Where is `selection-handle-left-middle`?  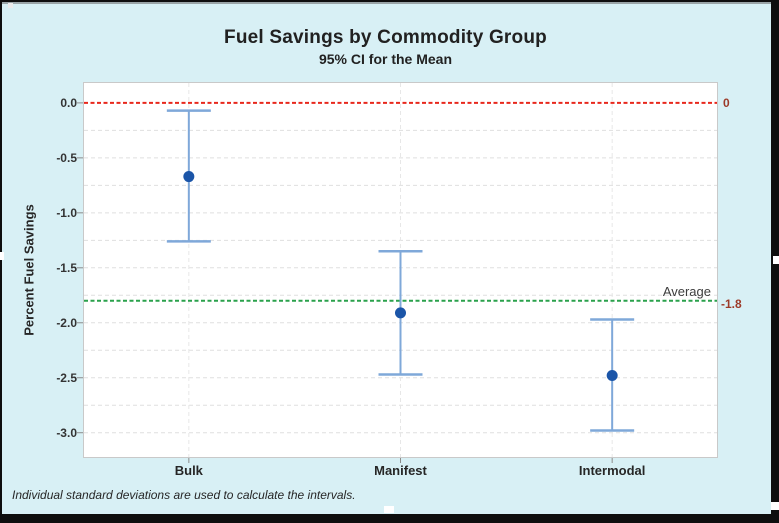
selection-handle-left-middle is located at coordinates (2, 256).